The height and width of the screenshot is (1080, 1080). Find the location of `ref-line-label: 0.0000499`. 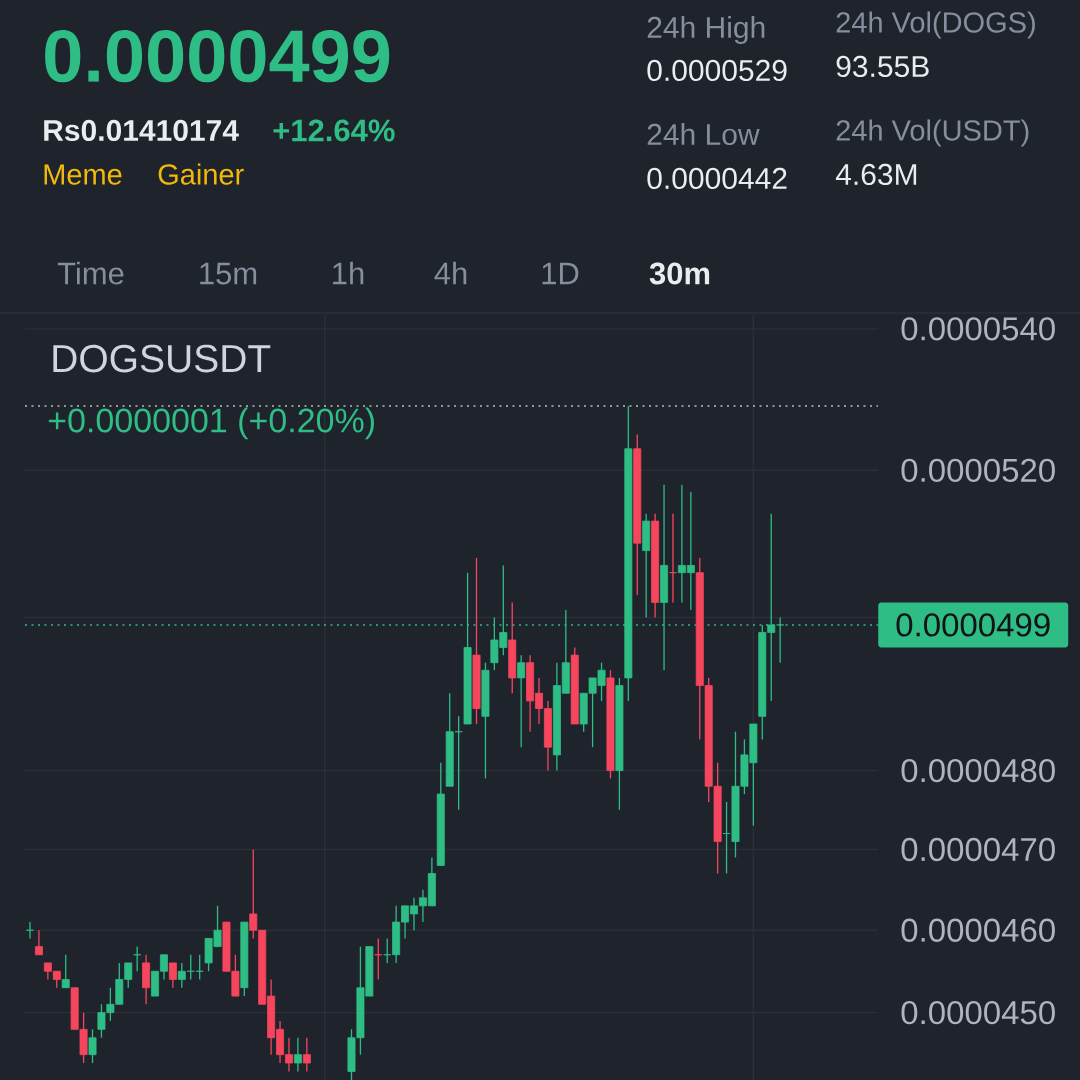

ref-line-label: 0.0000499 is located at coordinates (973, 625).